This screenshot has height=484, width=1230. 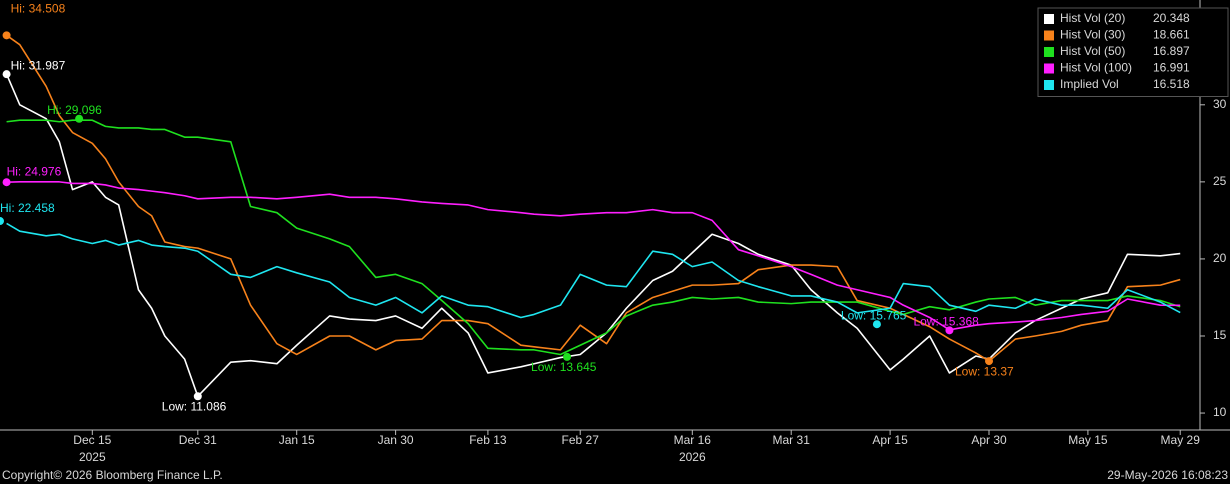 I want to click on x-tick-label: Feb 27, so click(x=581, y=440).